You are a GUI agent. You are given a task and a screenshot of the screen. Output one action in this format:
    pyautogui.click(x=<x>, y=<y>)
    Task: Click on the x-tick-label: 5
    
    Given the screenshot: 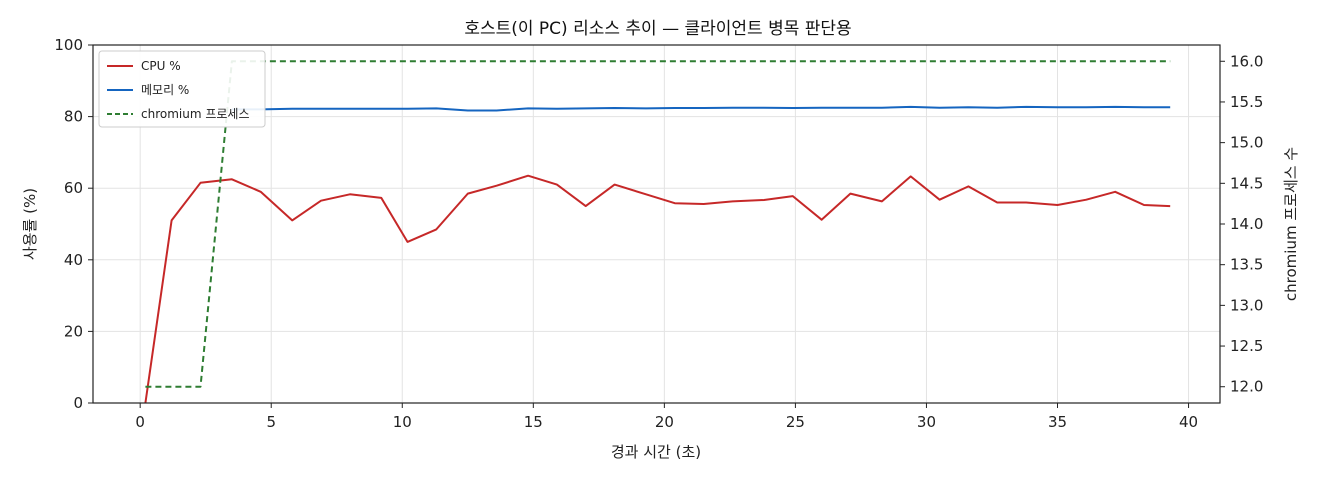 What is the action you would take?
    pyautogui.click(x=271, y=422)
    